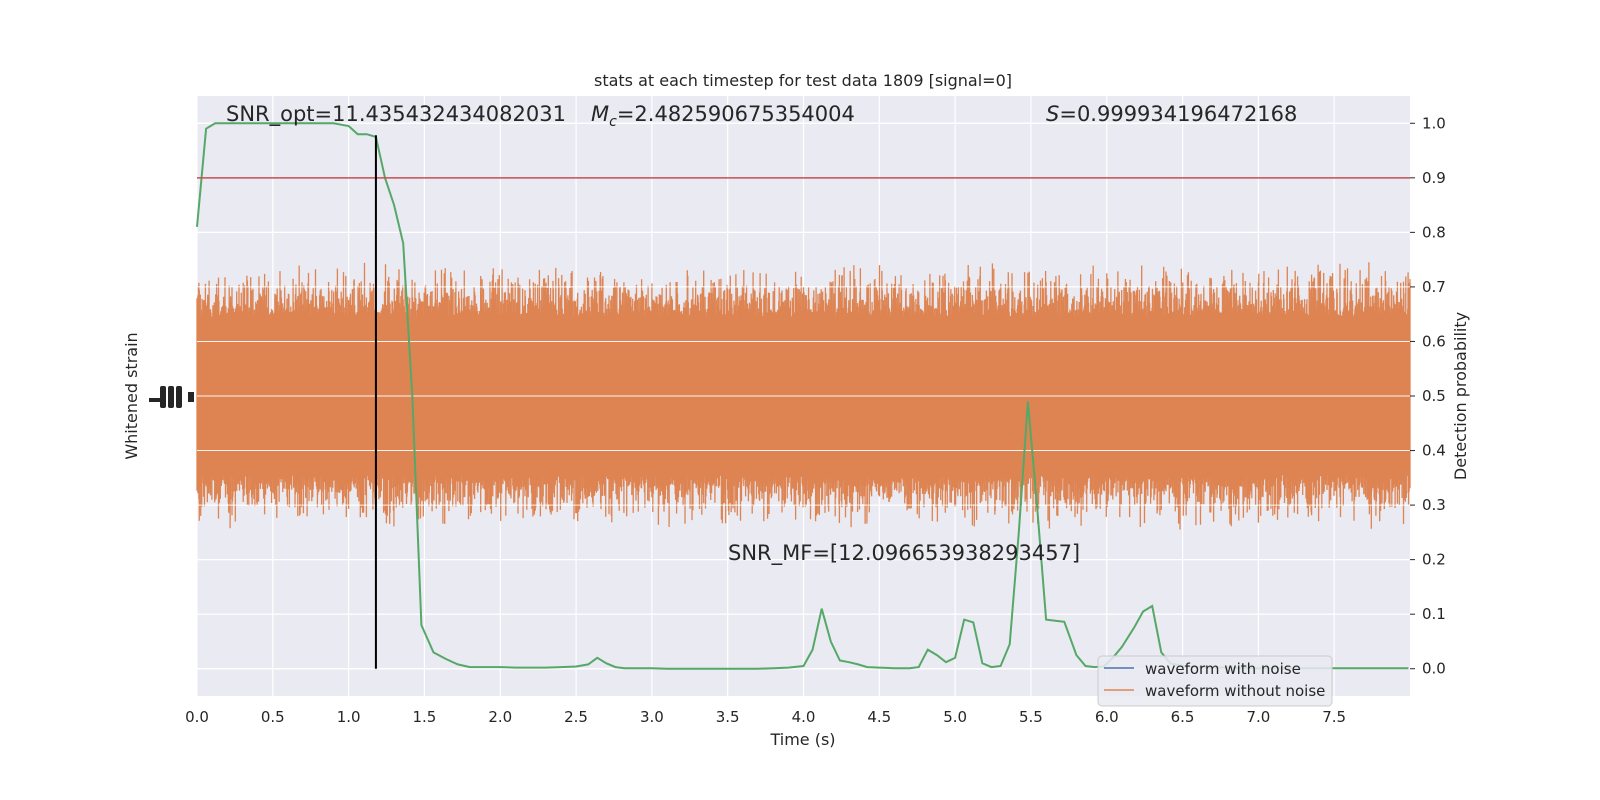 The height and width of the screenshot is (800, 1600). I want to click on right-y-axis-title: Detection probability, so click(1460, 396).